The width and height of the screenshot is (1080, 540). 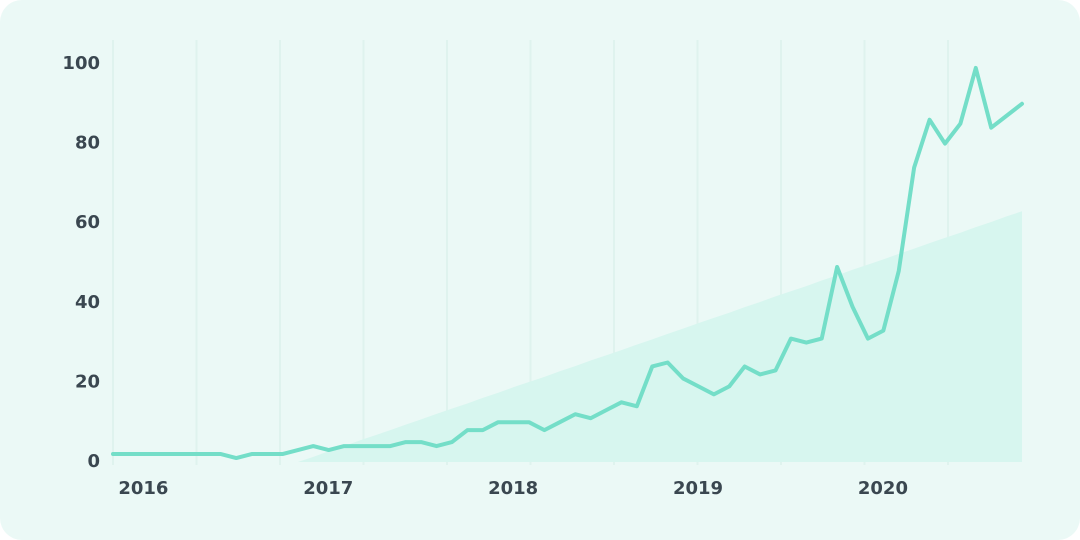 What do you see at coordinates (87, 222) in the screenshot?
I see `y-tick-label: 60` at bounding box center [87, 222].